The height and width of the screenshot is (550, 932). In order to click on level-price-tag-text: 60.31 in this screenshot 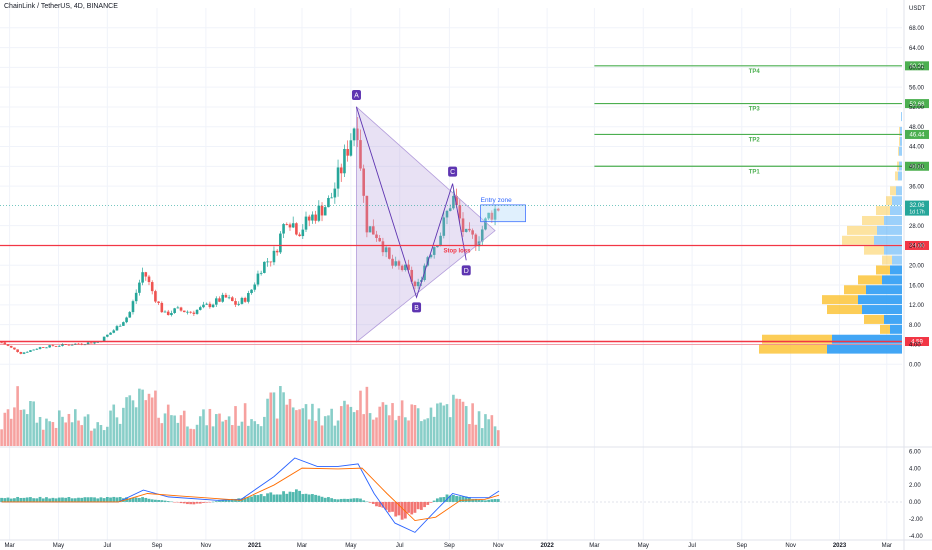, I will do `click(917, 67)`.